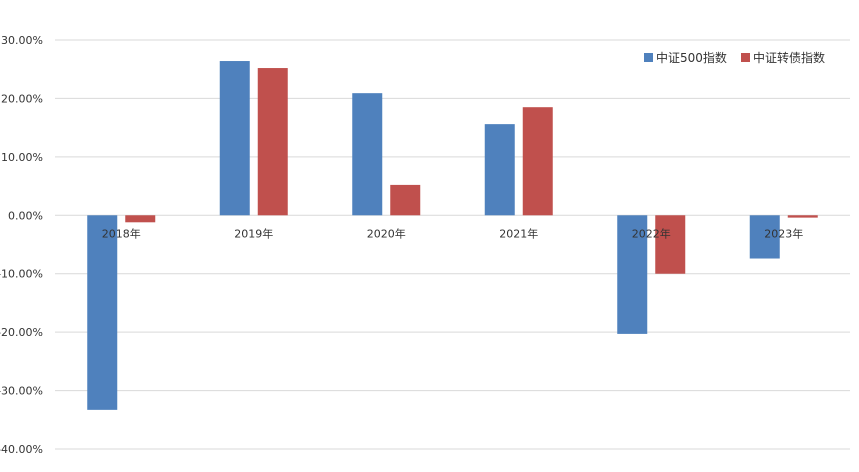 This screenshot has height=472, width=859. I want to click on x-axis-category-labels: 2018年 2019年 2020年 2021年 2022年 2023年, so click(453, 233).